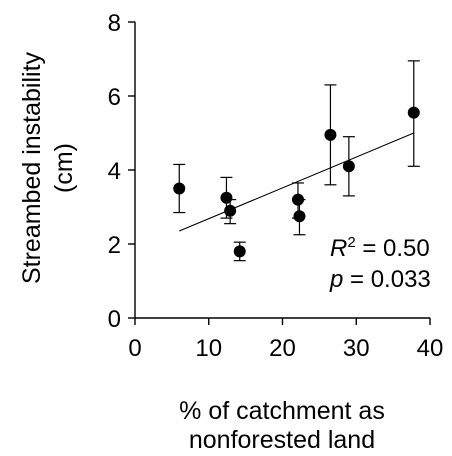 This screenshot has height=456, width=452. I want to click on r-symbol: R, so click(338, 248).